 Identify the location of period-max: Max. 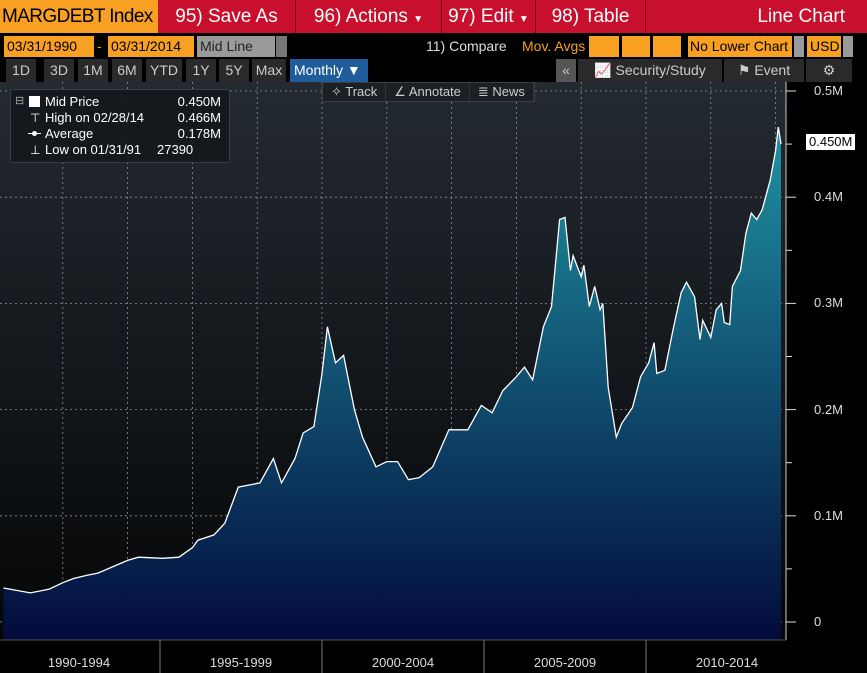
(269, 70).